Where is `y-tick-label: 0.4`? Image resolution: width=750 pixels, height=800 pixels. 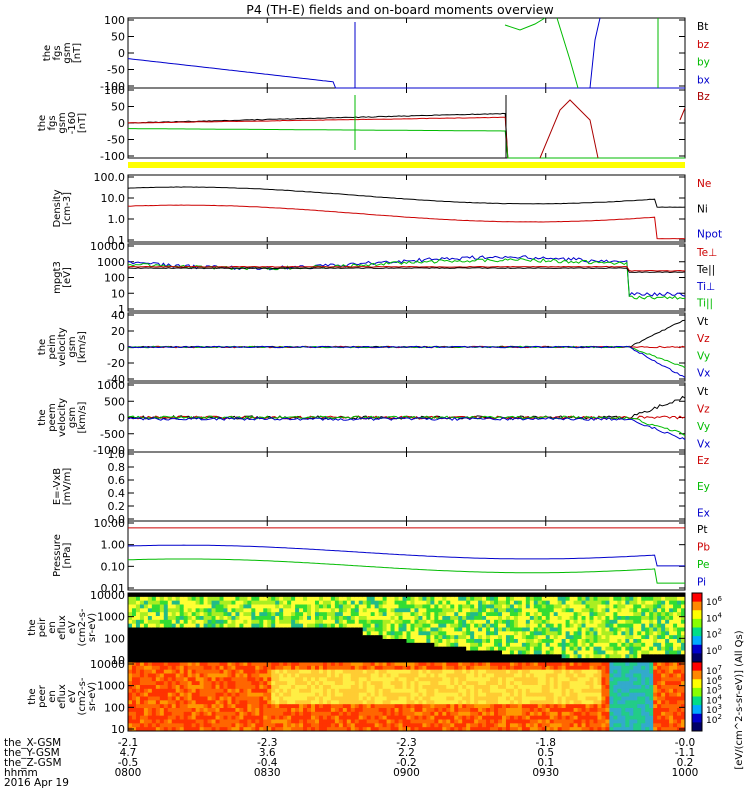 y-tick-label: 0.4 is located at coordinates (117, 493).